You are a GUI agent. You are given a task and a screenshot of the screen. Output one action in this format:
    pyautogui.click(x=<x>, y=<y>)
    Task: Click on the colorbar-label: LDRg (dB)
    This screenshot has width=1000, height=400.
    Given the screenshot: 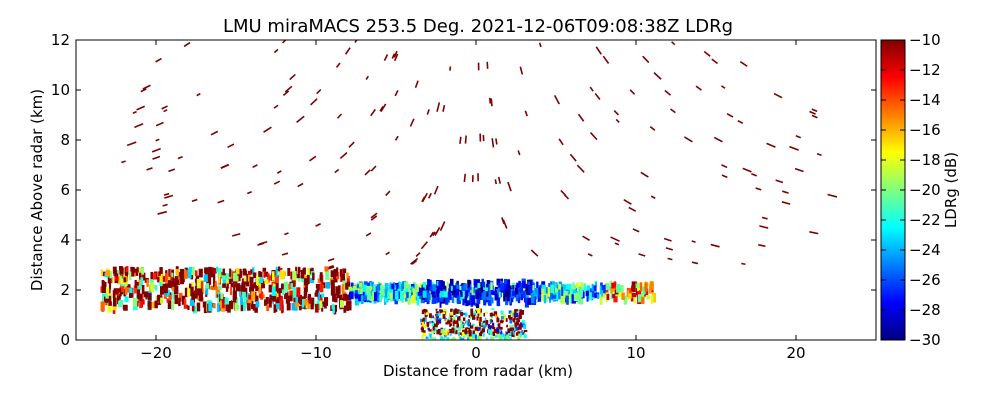 What is the action you would take?
    pyautogui.click(x=951, y=190)
    